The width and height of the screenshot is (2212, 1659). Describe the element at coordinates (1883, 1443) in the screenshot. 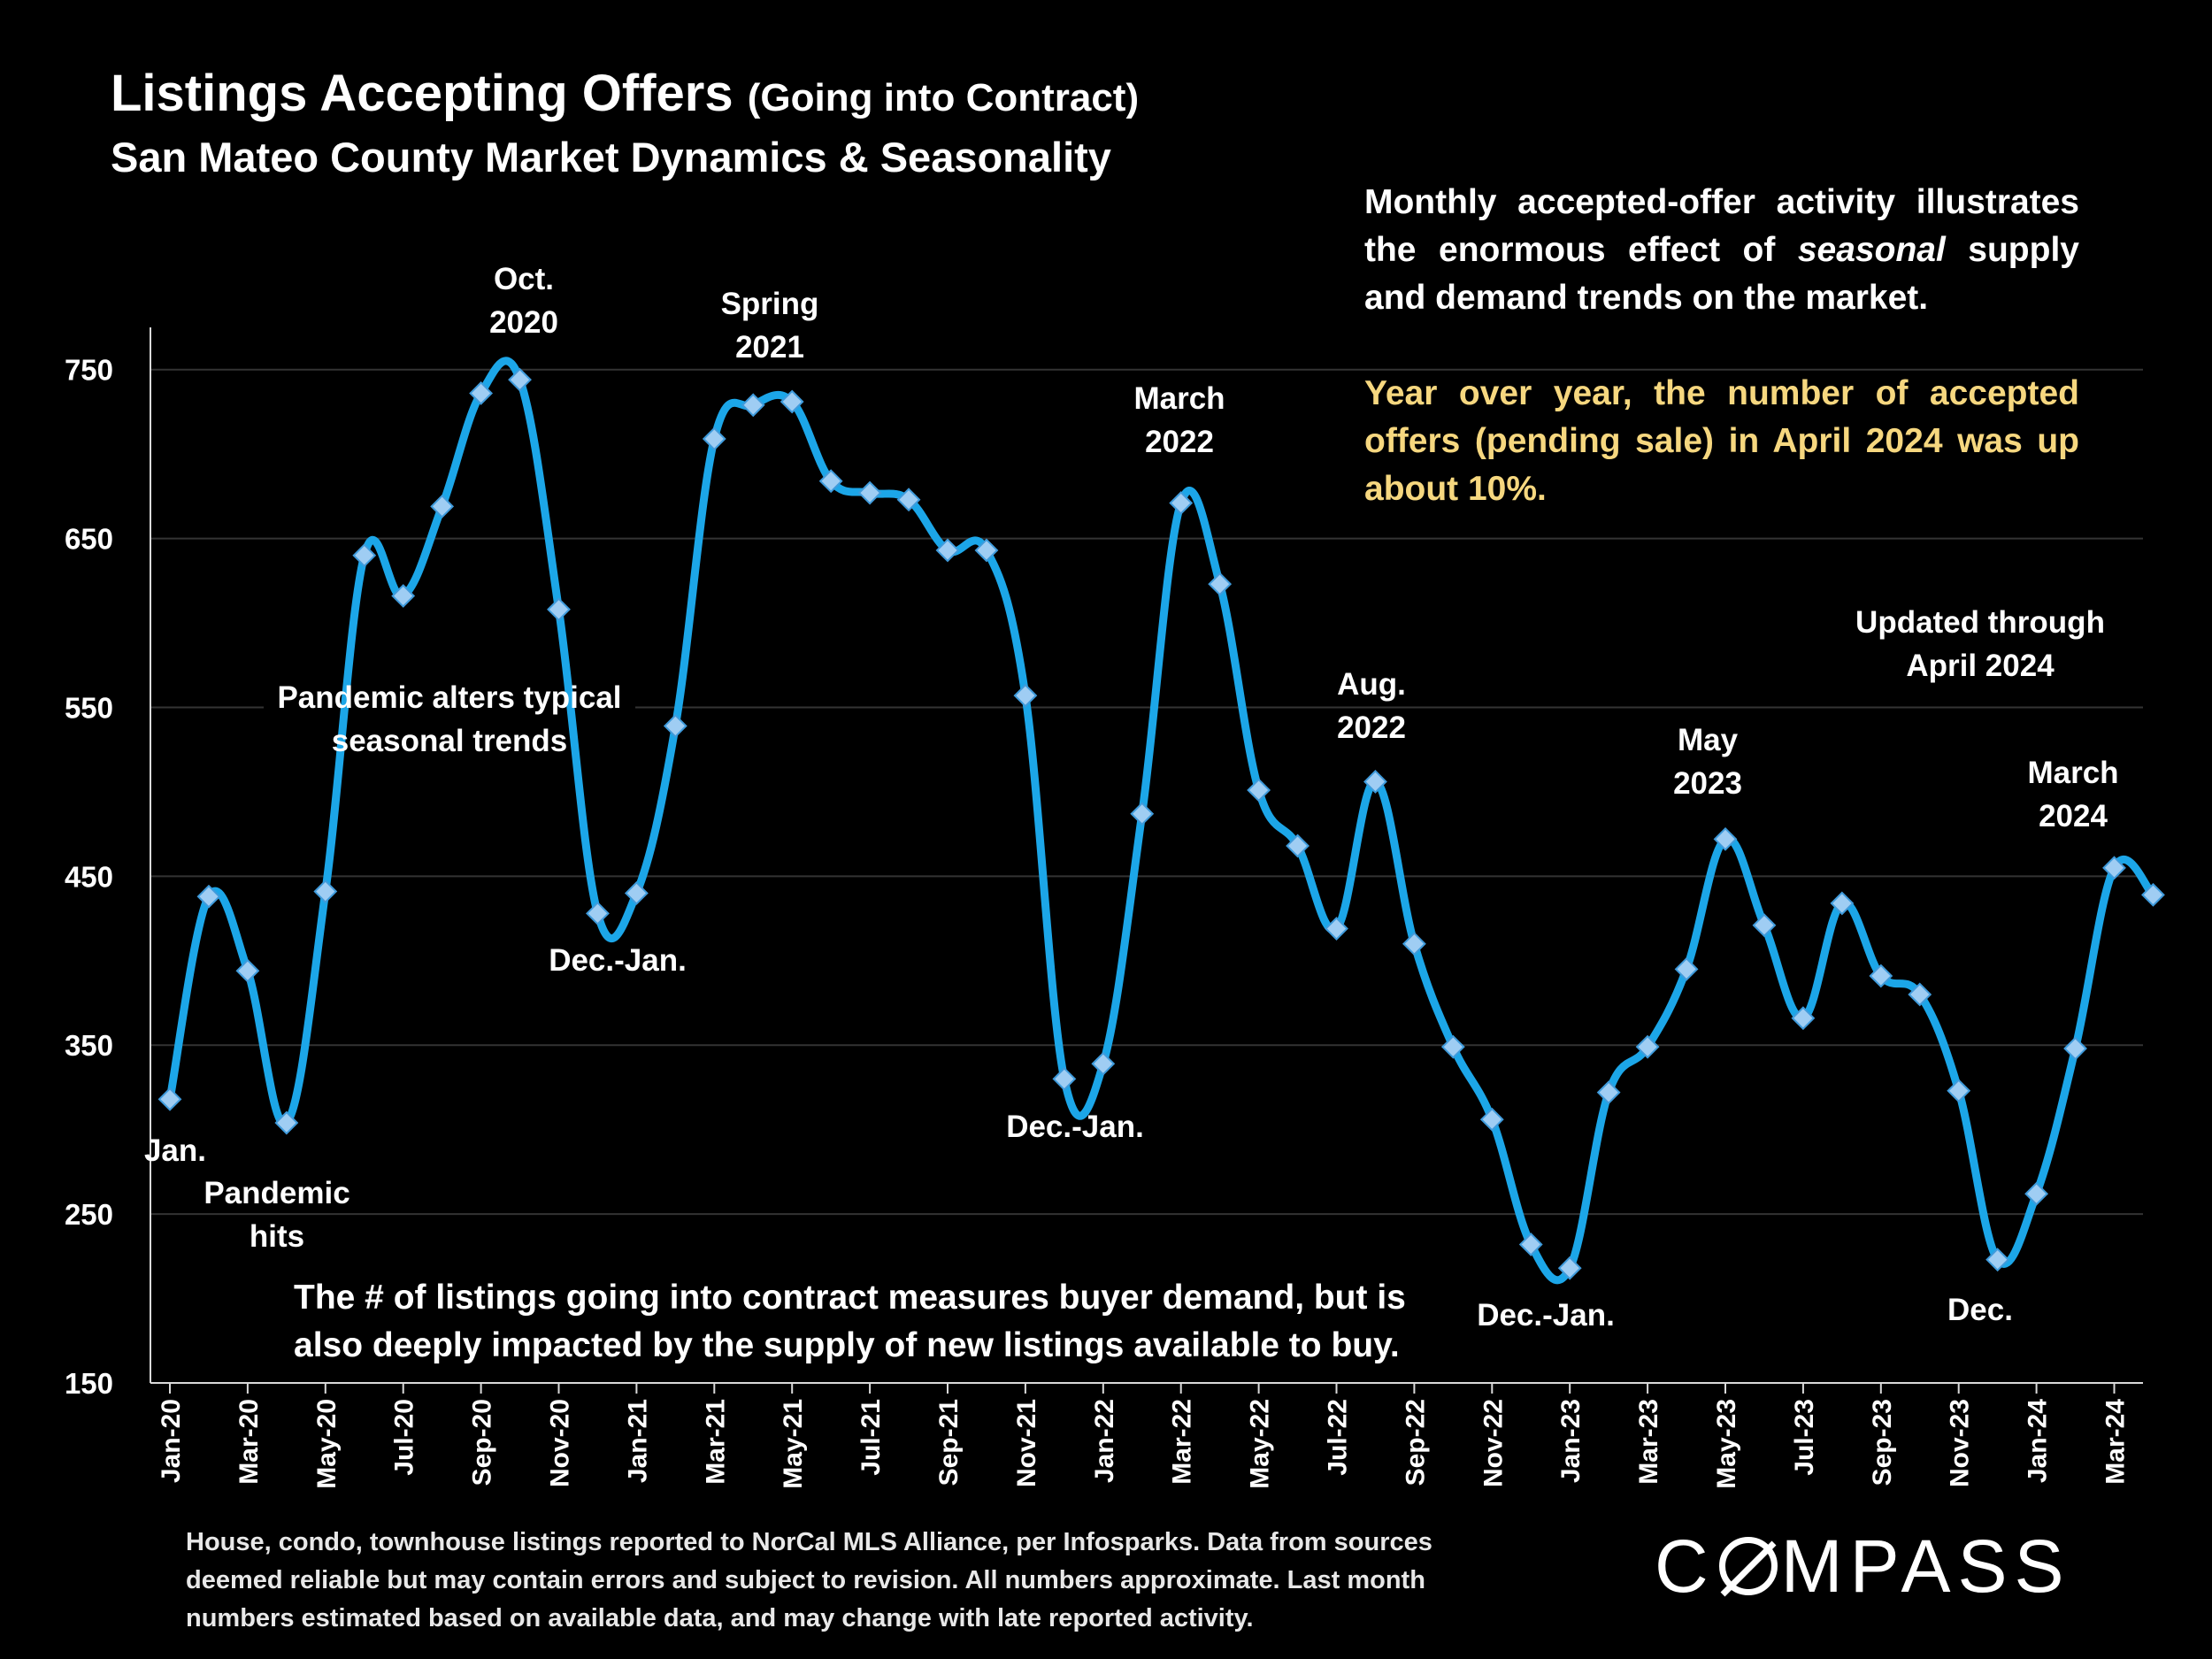

I see `x-tick-Sep-23: Sep-23` at that location.